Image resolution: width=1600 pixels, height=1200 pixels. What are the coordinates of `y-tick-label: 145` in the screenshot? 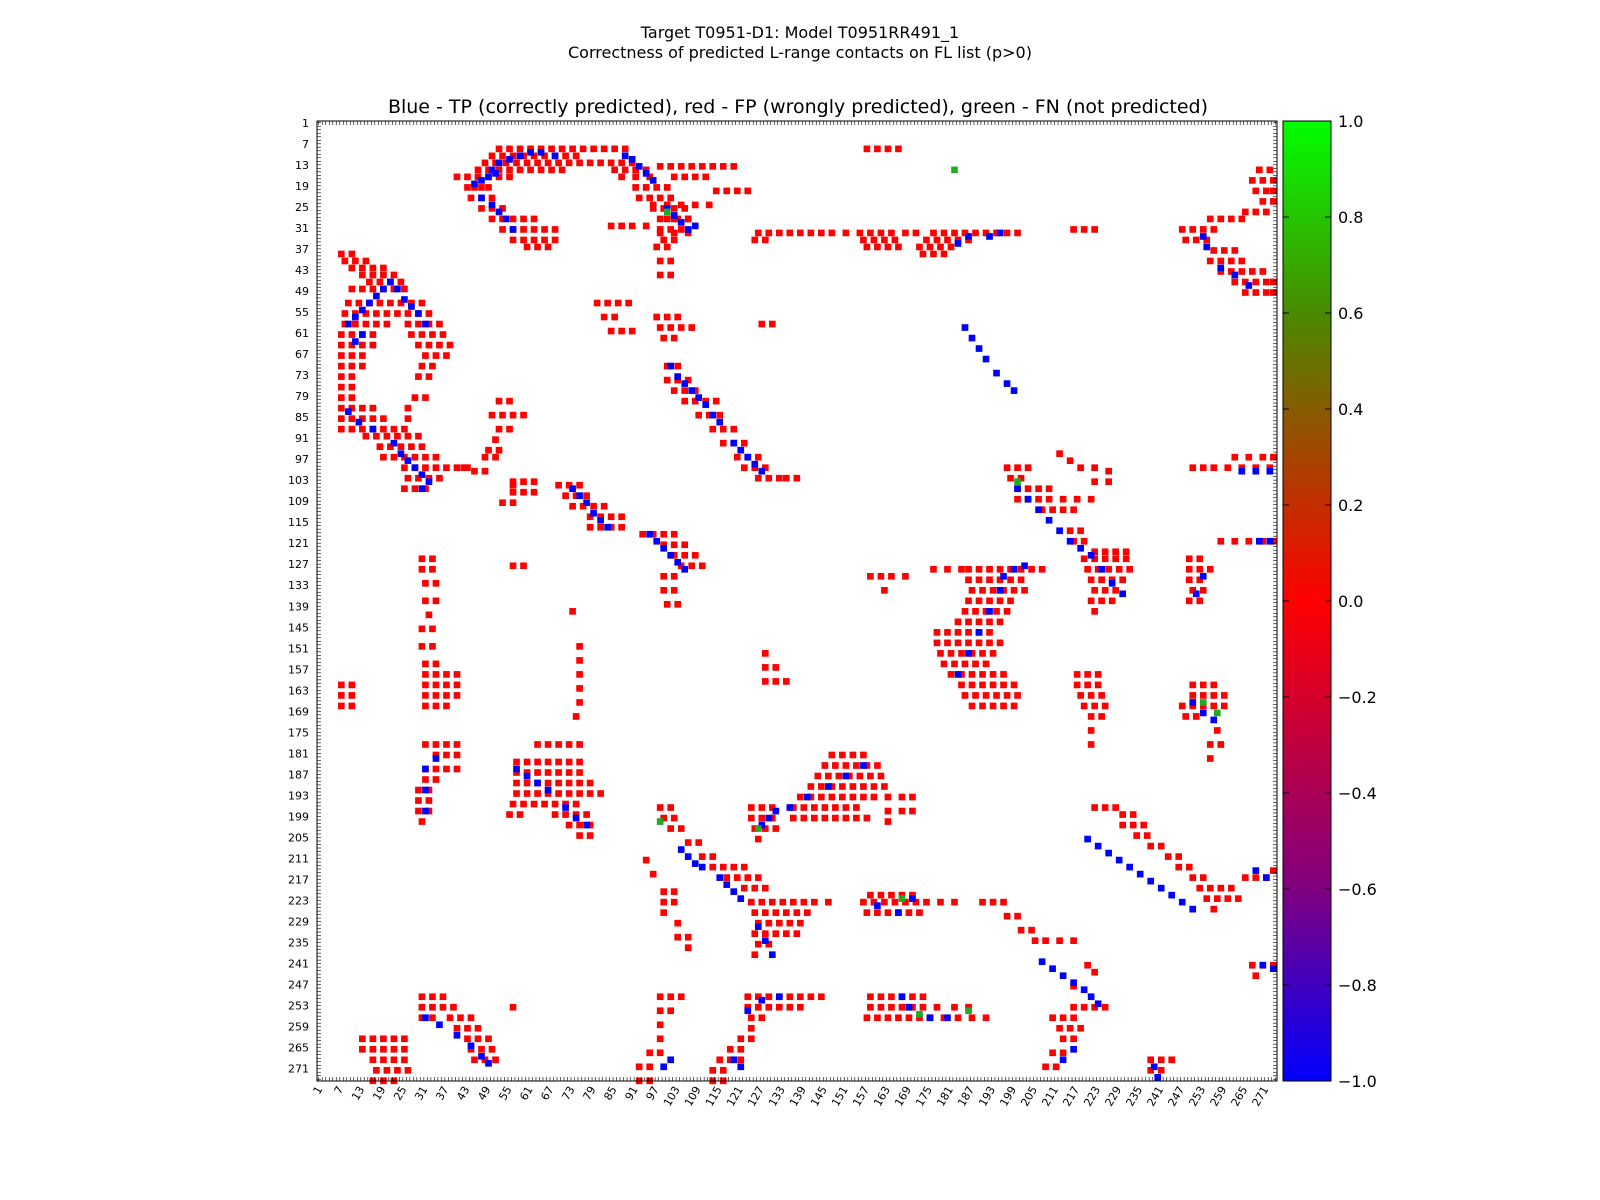 It's located at (298, 627).